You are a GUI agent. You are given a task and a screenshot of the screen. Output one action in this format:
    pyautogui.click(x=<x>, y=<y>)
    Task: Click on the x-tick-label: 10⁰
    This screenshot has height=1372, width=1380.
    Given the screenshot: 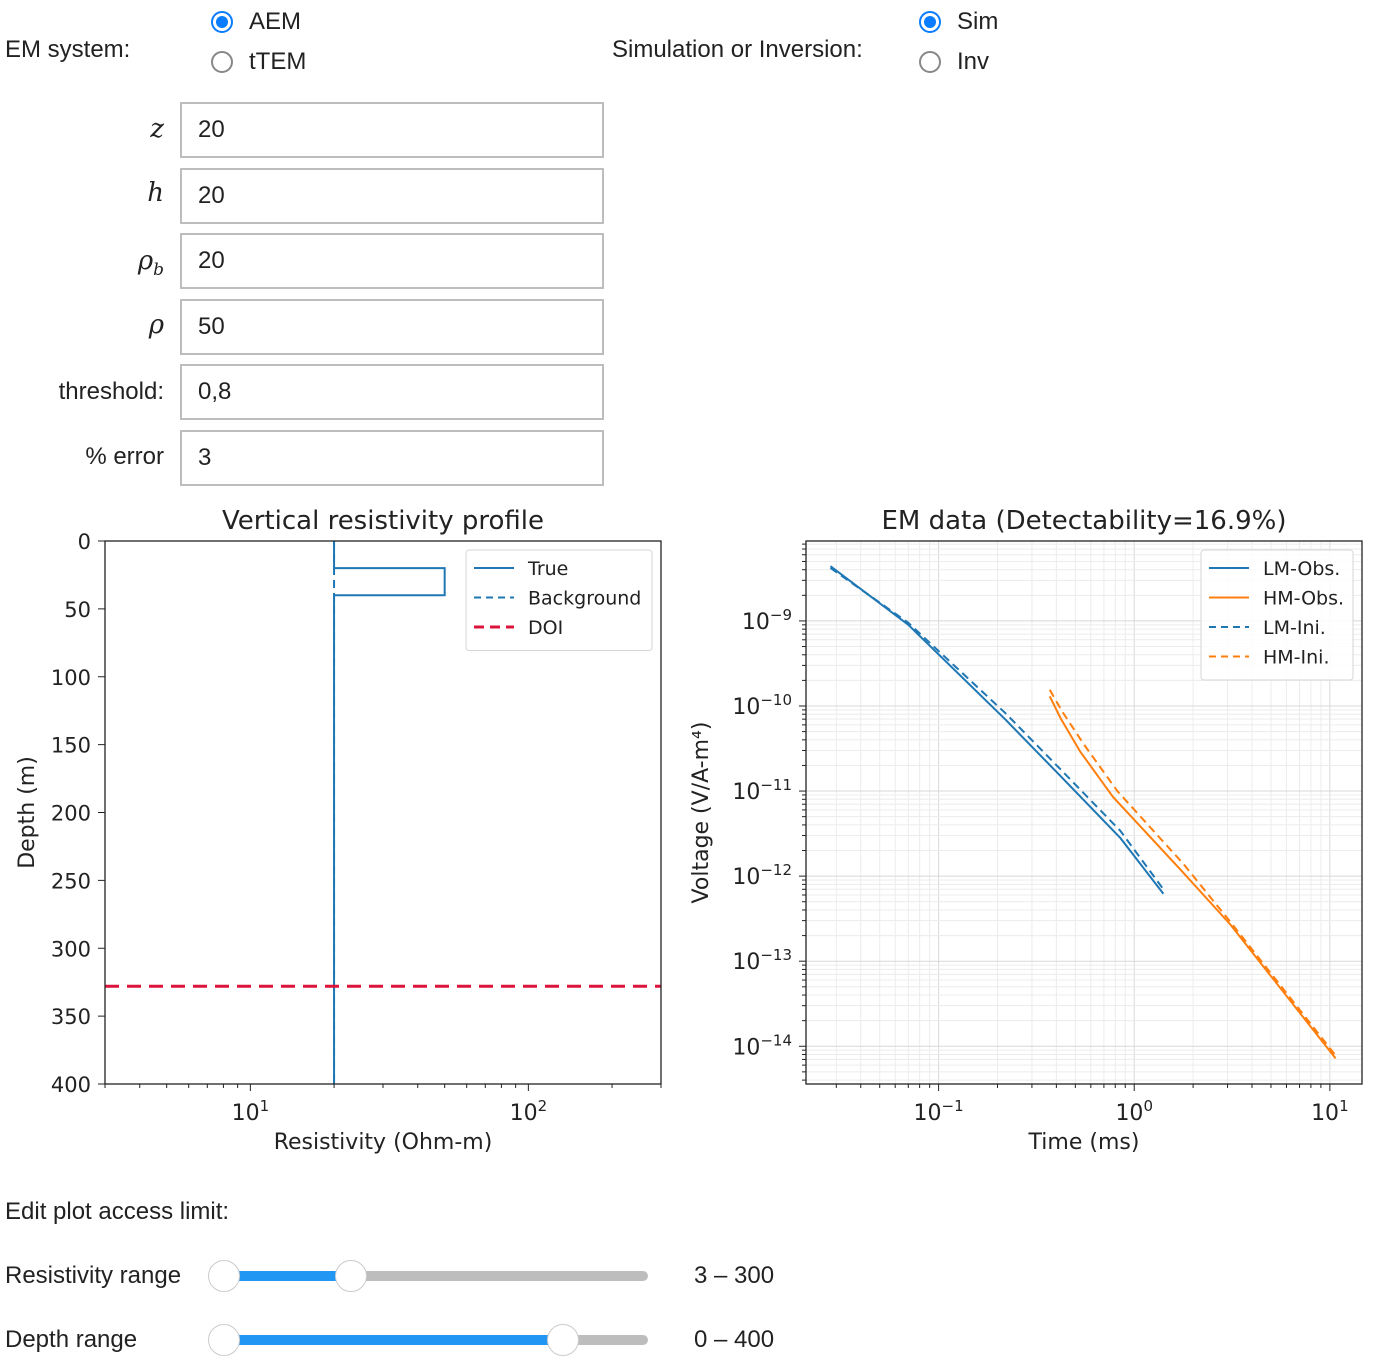 What is the action you would take?
    pyautogui.click(x=1134, y=1111)
    